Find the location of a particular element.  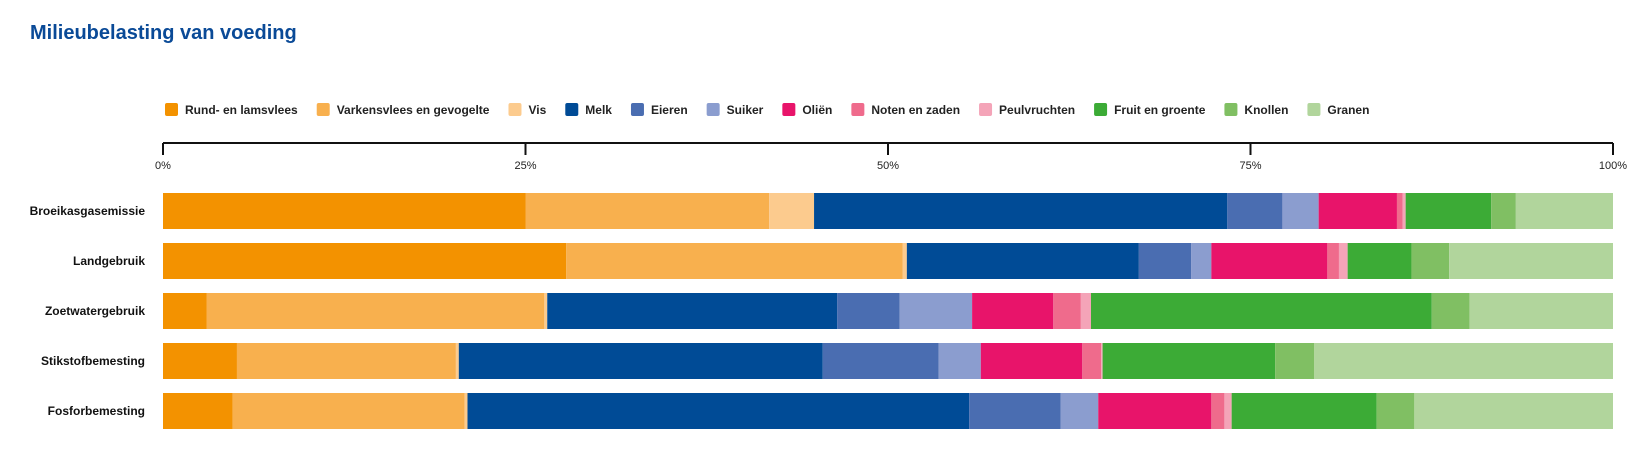

legend-label-olien: Oliën is located at coordinates (817, 110).